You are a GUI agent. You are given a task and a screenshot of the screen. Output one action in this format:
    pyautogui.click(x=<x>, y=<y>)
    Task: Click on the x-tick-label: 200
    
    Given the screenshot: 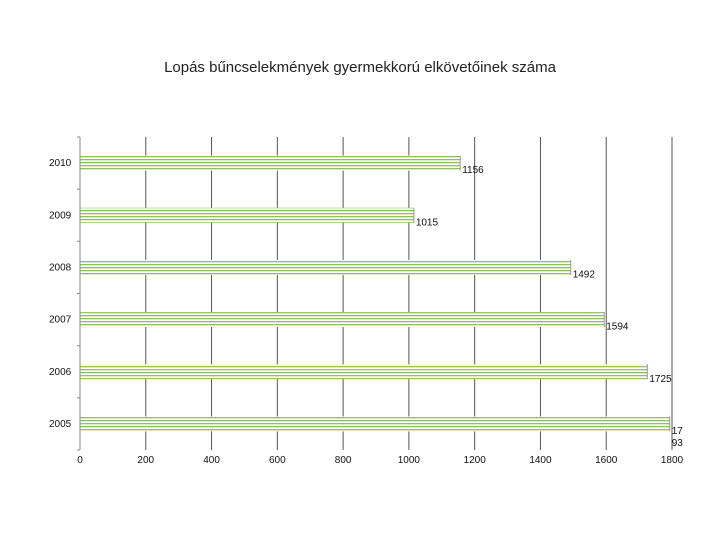 What is the action you would take?
    pyautogui.click(x=145, y=460)
    